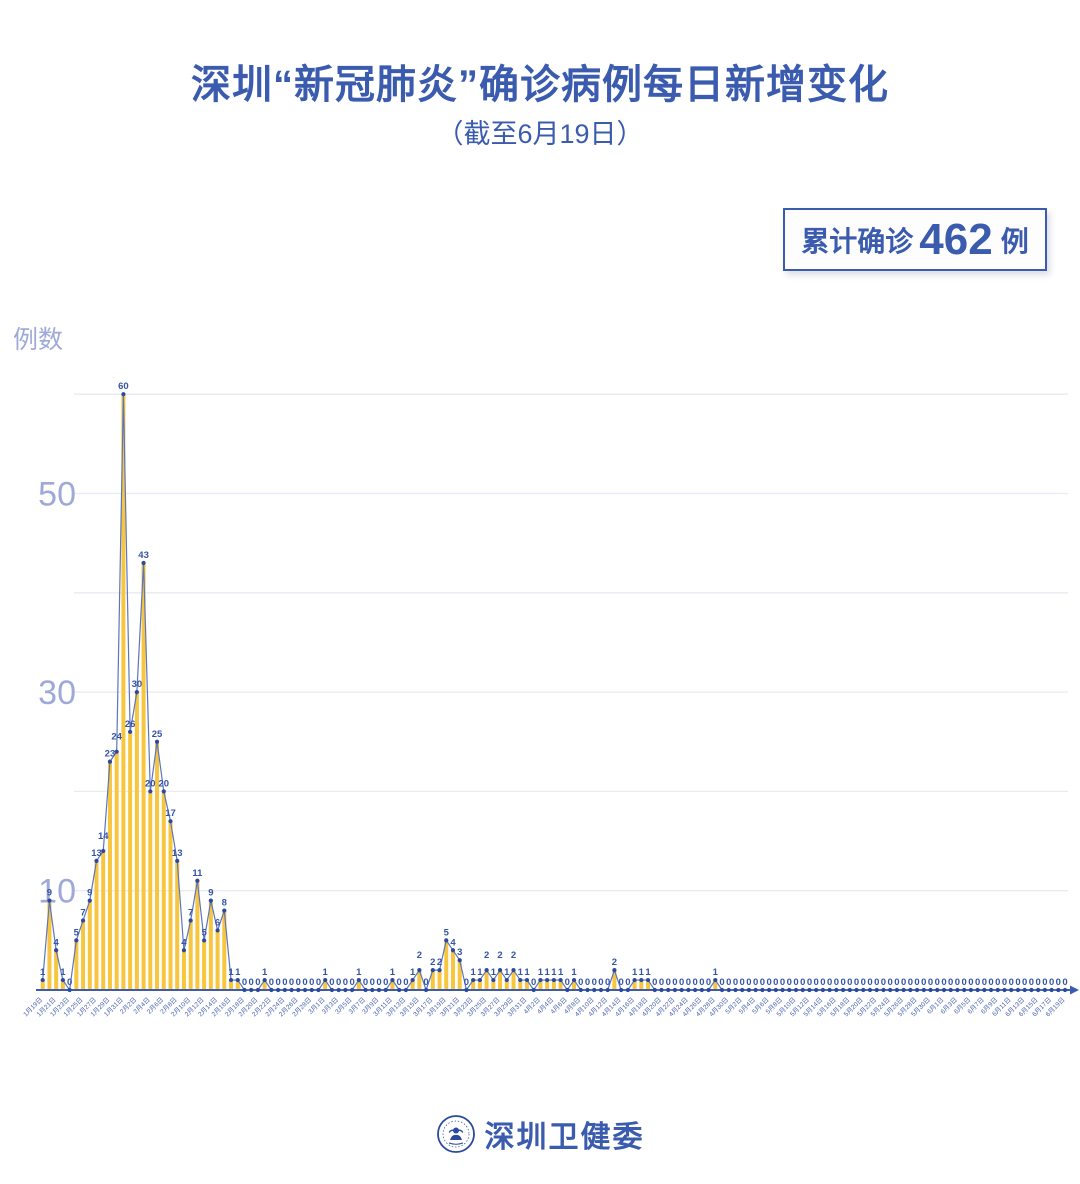 The width and height of the screenshot is (1080, 1184). What do you see at coordinates (77, 932) in the screenshot?
I see `value-label: 5` at bounding box center [77, 932].